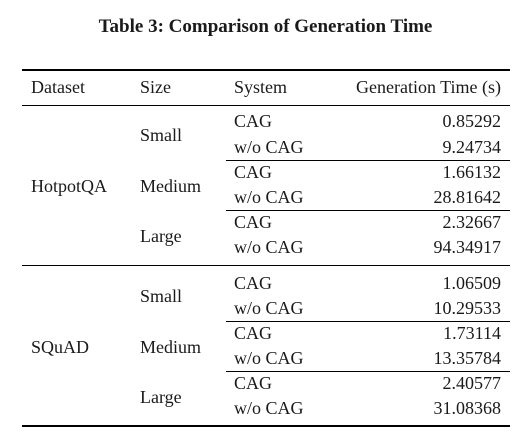 The width and height of the screenshot is (531, 443). I want to click on time-cell: 9.24734, so click(472, 147).